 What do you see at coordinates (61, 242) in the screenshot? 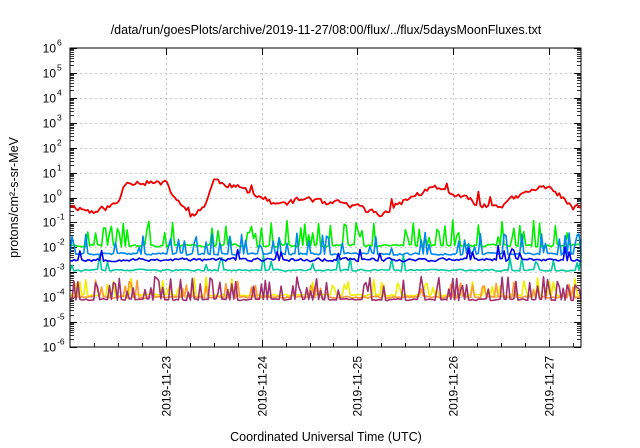
I see `y-tick-exponent: -2` at bounding box center [61, 242].